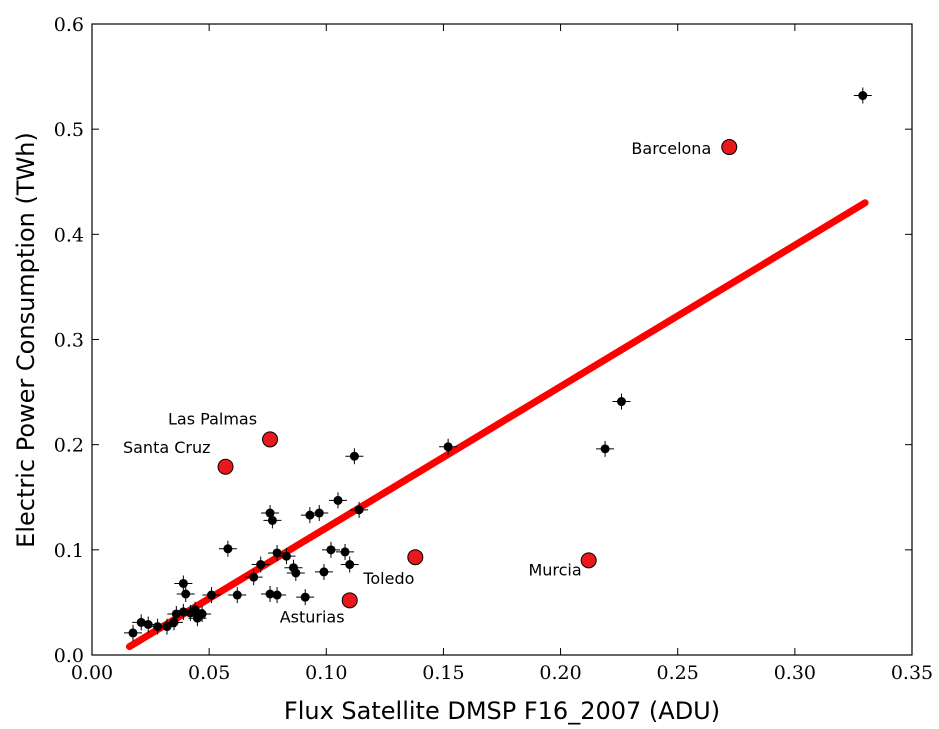  I want to click on point-label: Santa Cruz, so click(167, 447).